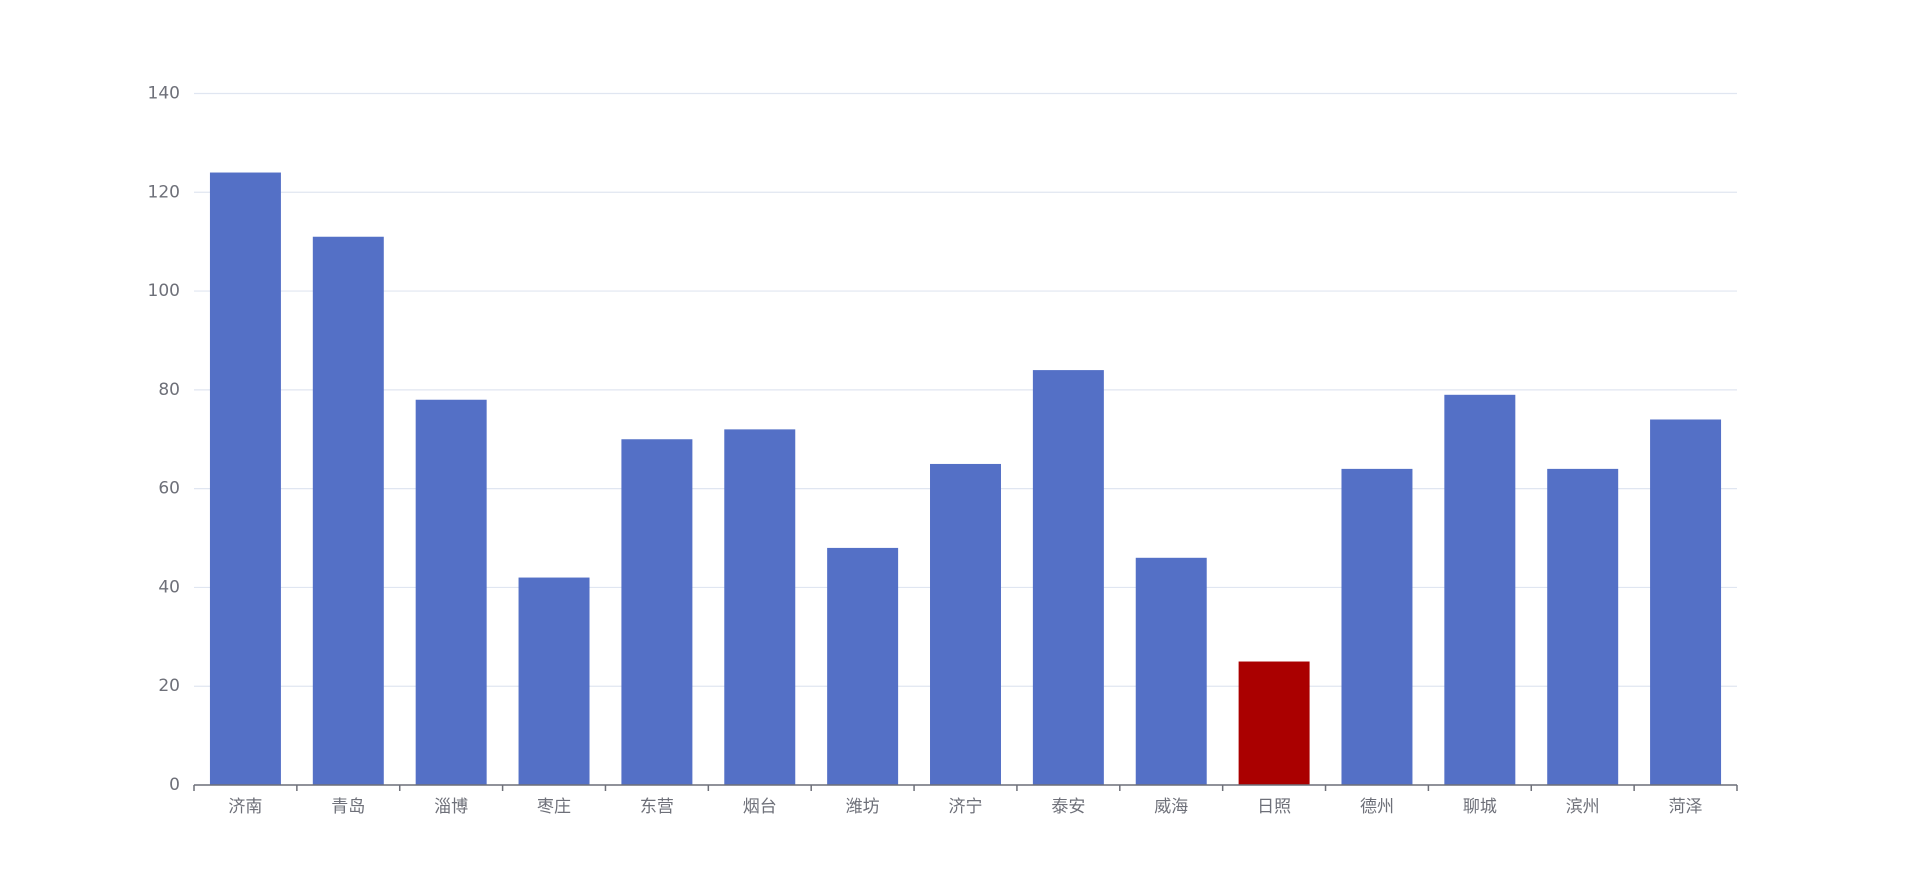  Describe the element at coordinates (657, 807) in the screenshot. I see `x-tick-label: 东营` at that location.